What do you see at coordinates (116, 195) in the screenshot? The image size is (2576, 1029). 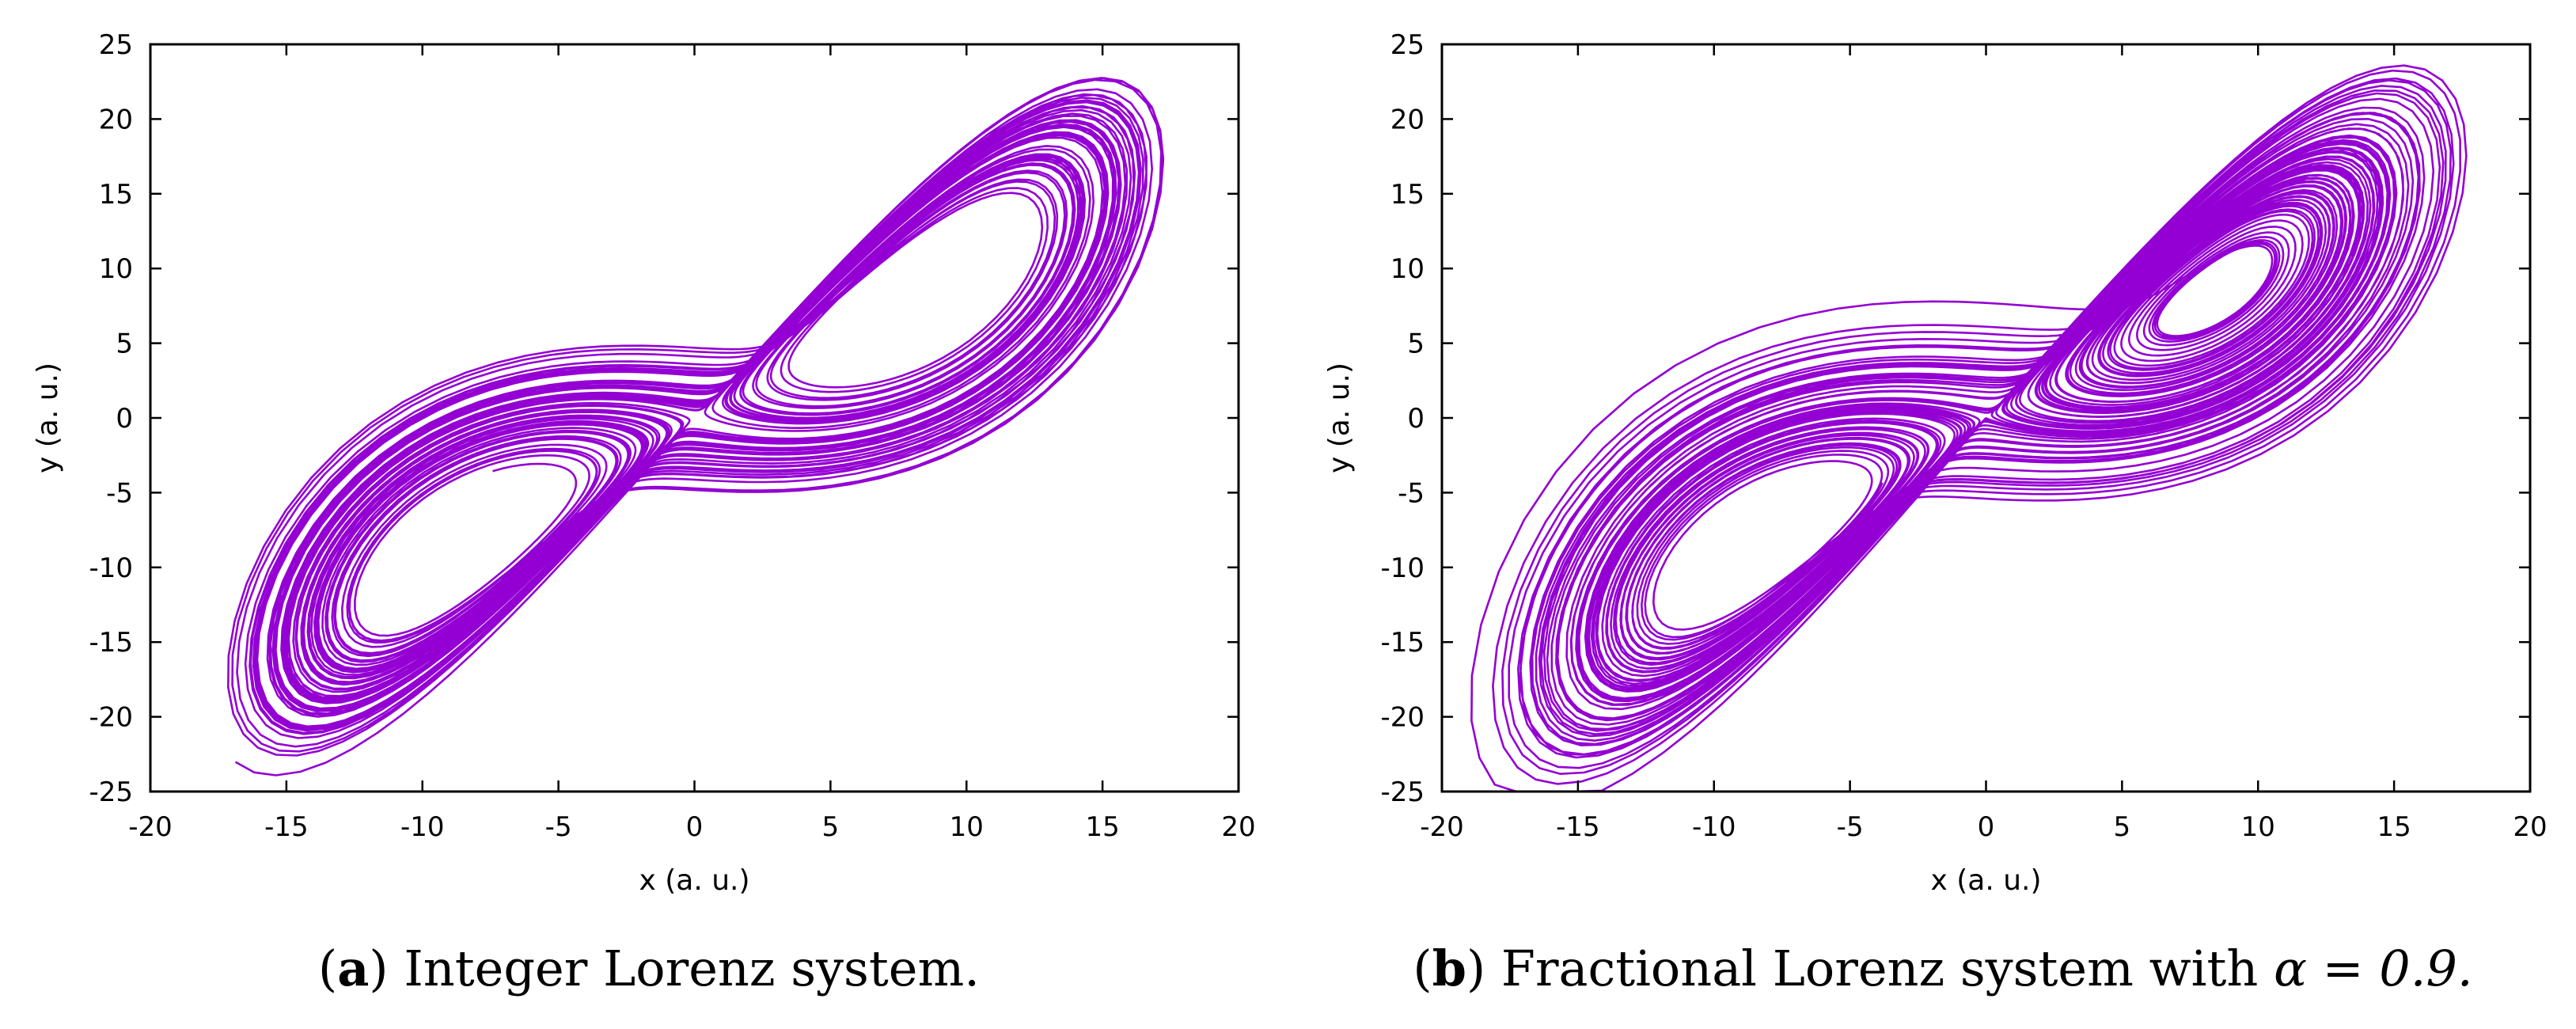 I see `panel-a-y-tick-label: 15` at bounding box center [116, 195].